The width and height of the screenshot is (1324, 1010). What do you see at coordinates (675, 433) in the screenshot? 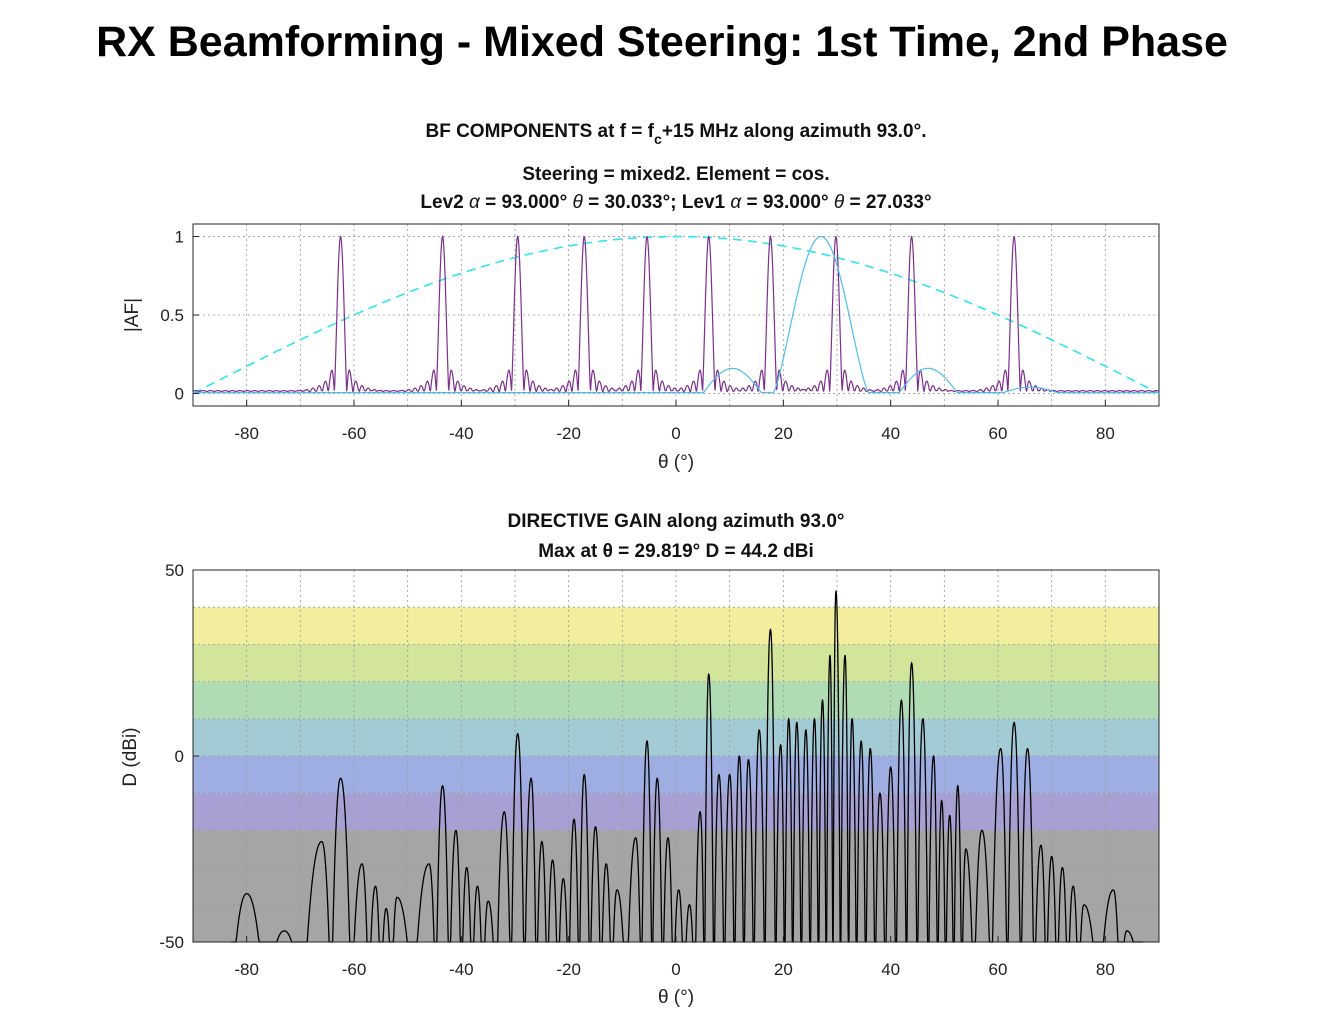
I see `af-x-tick-label: 0` at bounding box center [675, 433].